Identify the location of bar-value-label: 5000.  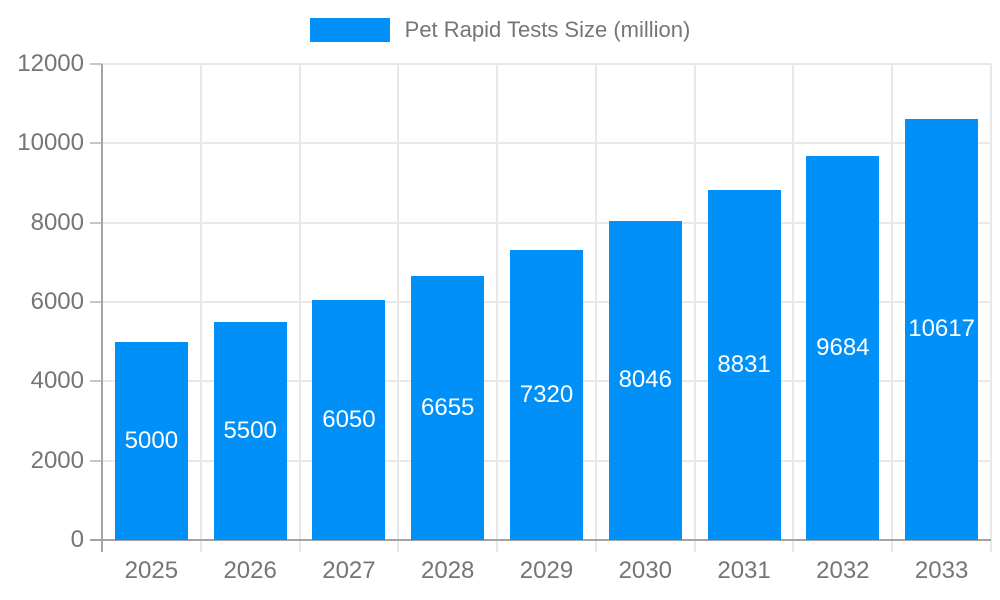
(151, 440).